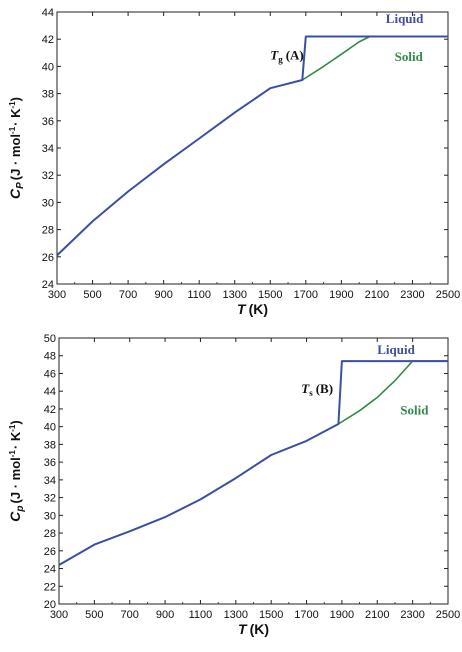  What do you see at coordinates (280, 60) in the screenshot?
I see `annotation-subscript: g` at bounding box center [280, 60].